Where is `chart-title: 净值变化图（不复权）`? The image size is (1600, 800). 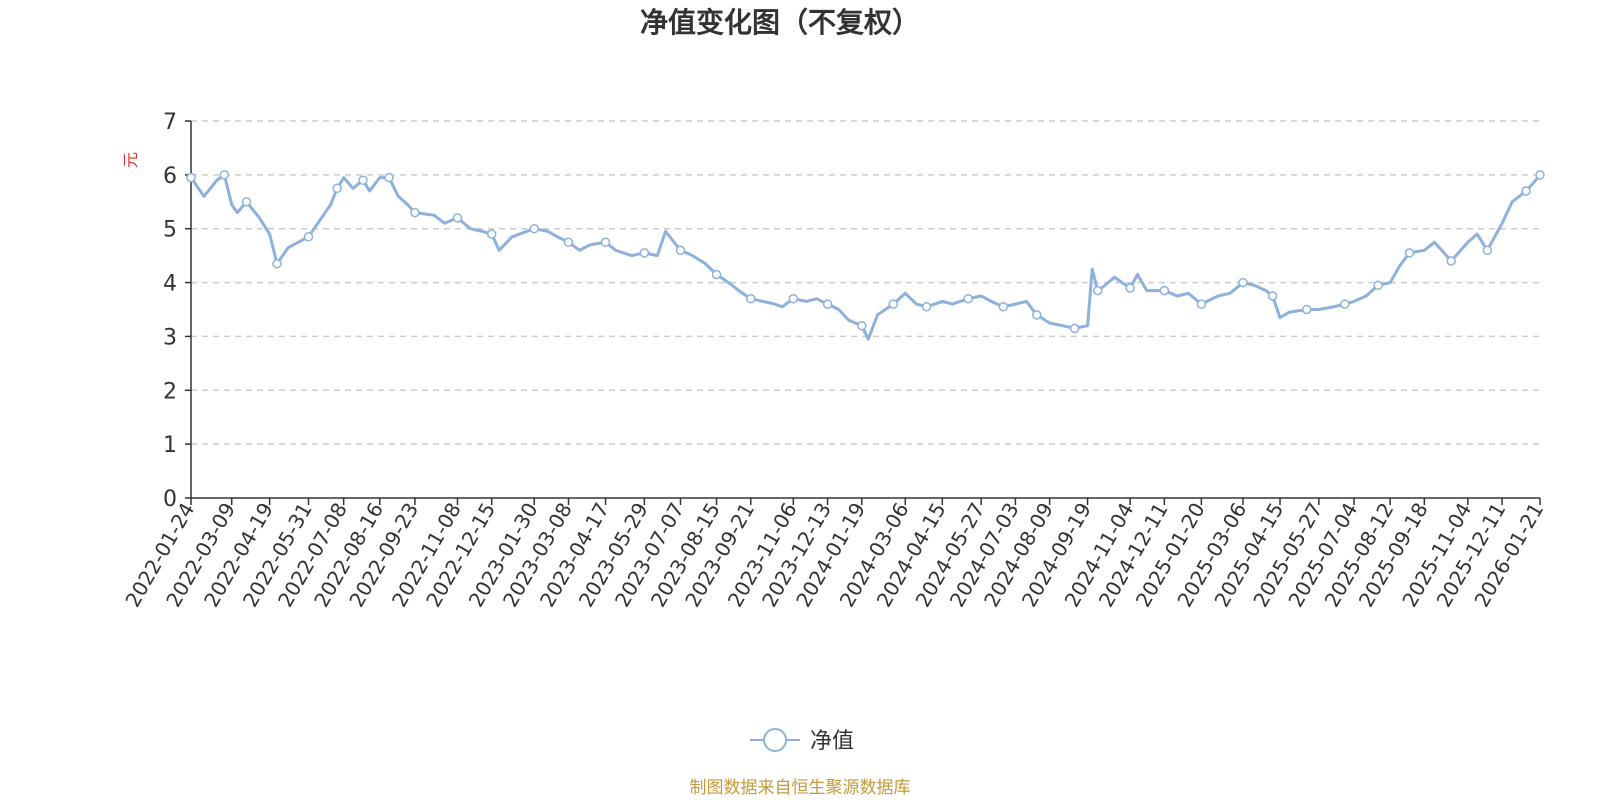
chart-title: 净值变化图（不复权） is located at coordinates (780, 22).